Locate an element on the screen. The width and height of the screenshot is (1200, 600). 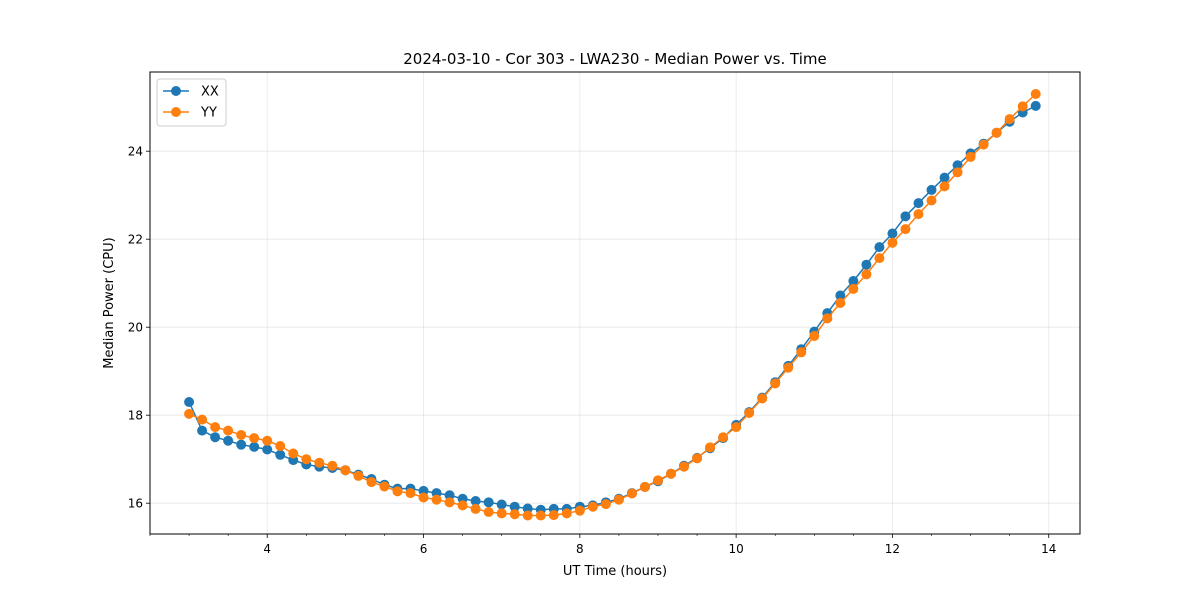
y-axis-label: Median Power (CPU) is located at coordinates (109, 302).